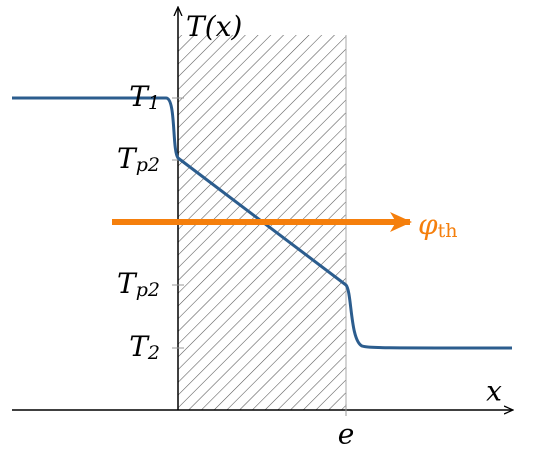 Image resolution: width=537 pixels, height=461 pixels. I want to click on subscript: th, so click(448, 231).